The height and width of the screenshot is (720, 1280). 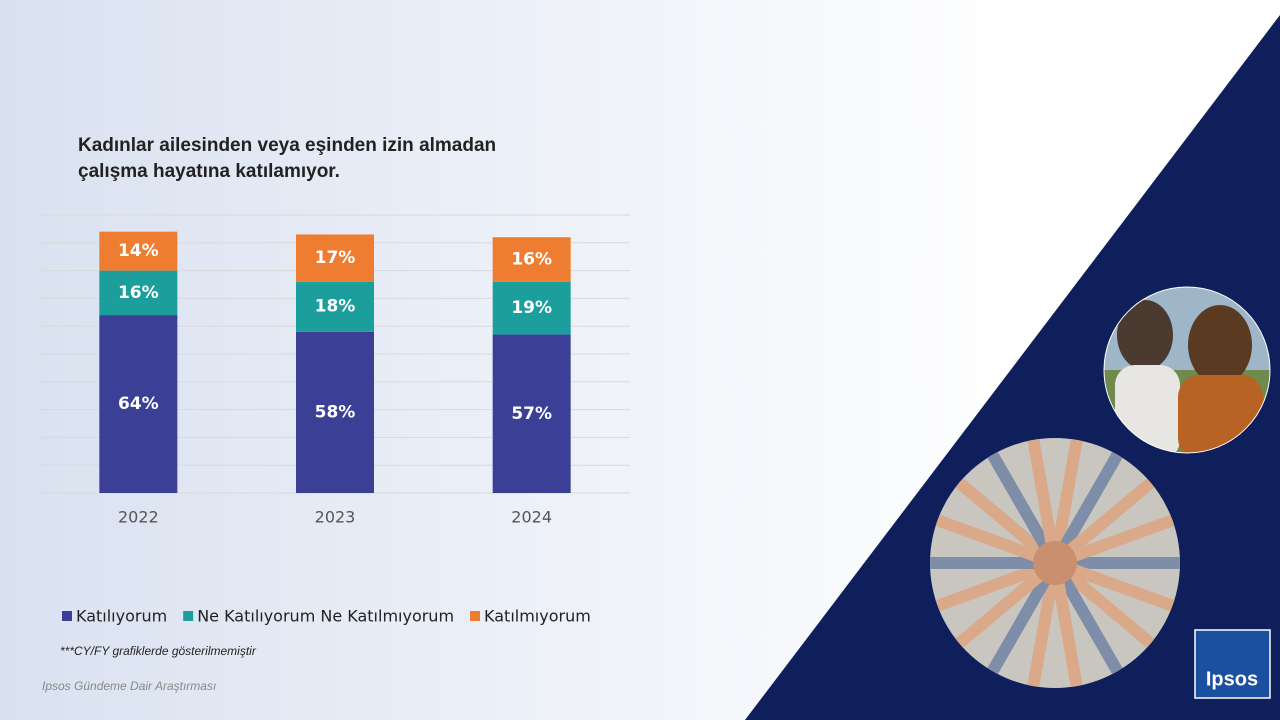 What do you see at coordinates (1232, 679) in the screenshot?
I see `logo: Ipsos` at bounding box center [1232, 679].